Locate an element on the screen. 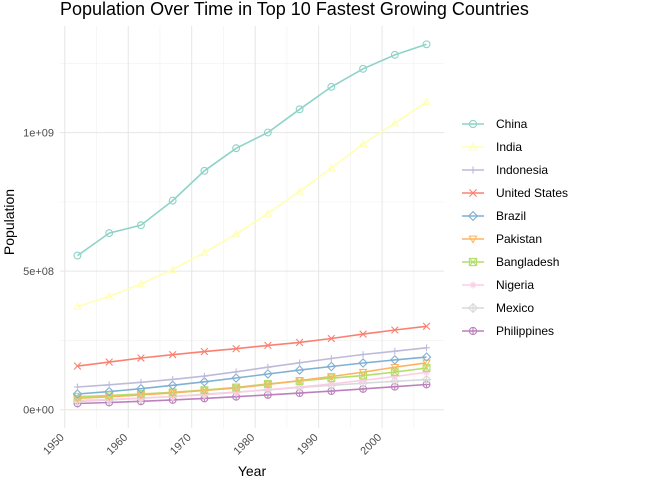 The width and height of the screenshot is (672, 480). legend-label: China is located at coordinates (512, 124).